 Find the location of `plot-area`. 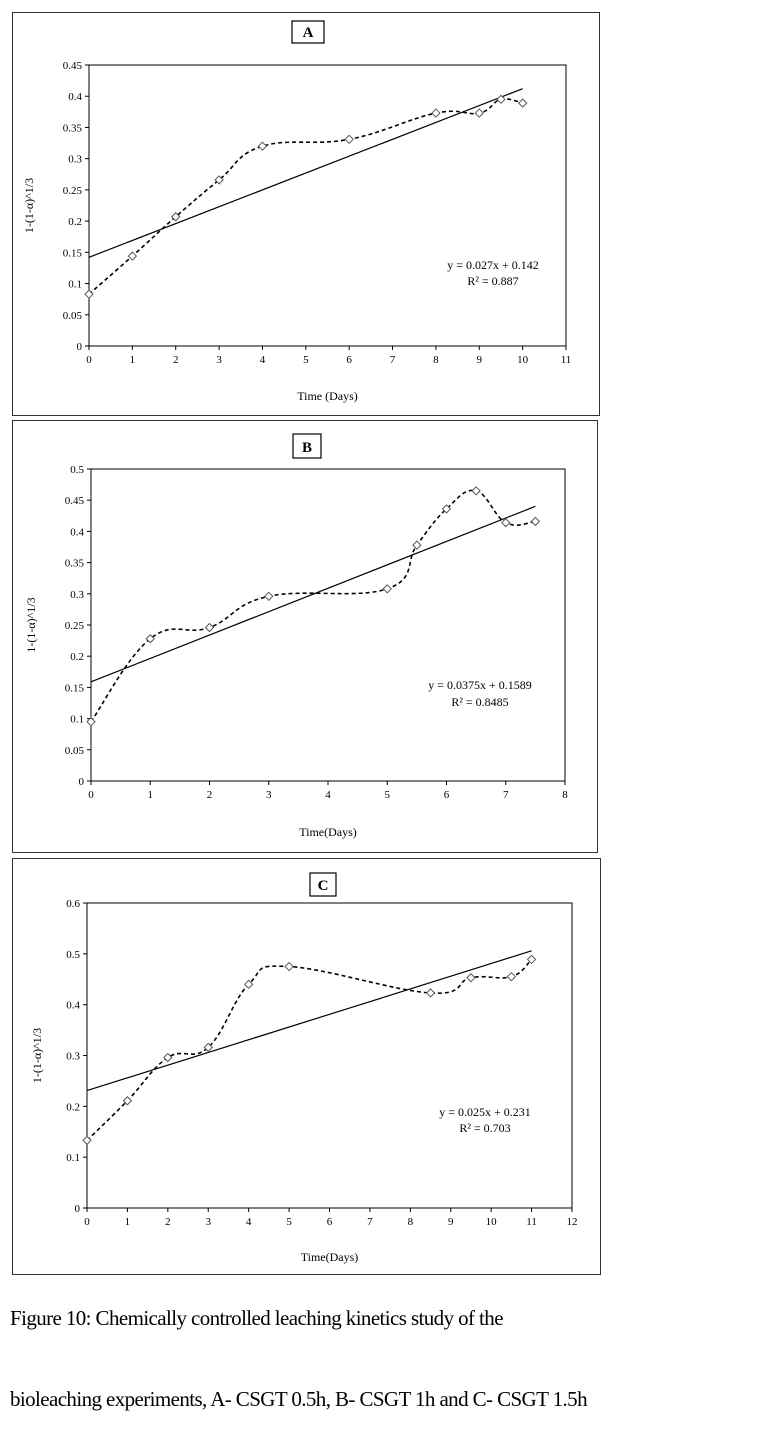

plot-area is located at coordinates (328, 625).